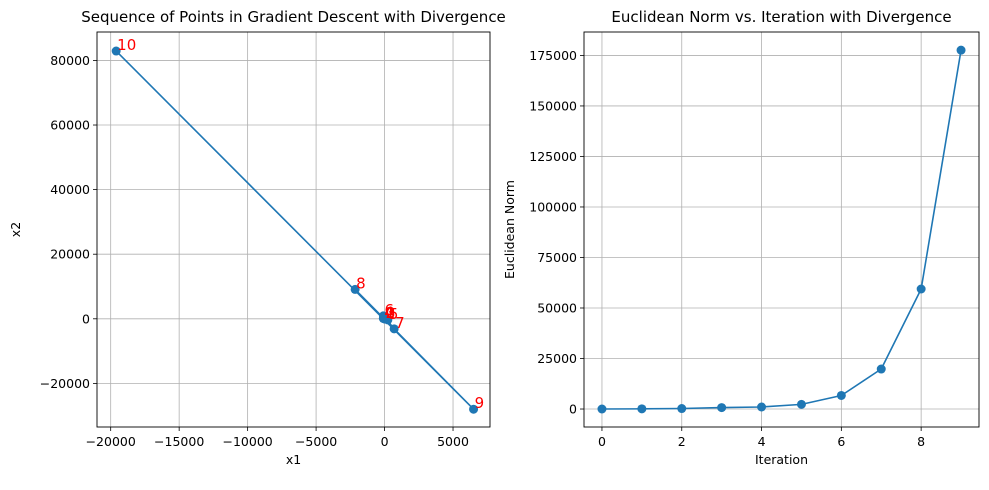 Image resolution: width=989 pixels, height=490 pixels. Describe the element at coordinates (781, 459) in the screenshot. I see `x-axis-label: Iteration` at that location.